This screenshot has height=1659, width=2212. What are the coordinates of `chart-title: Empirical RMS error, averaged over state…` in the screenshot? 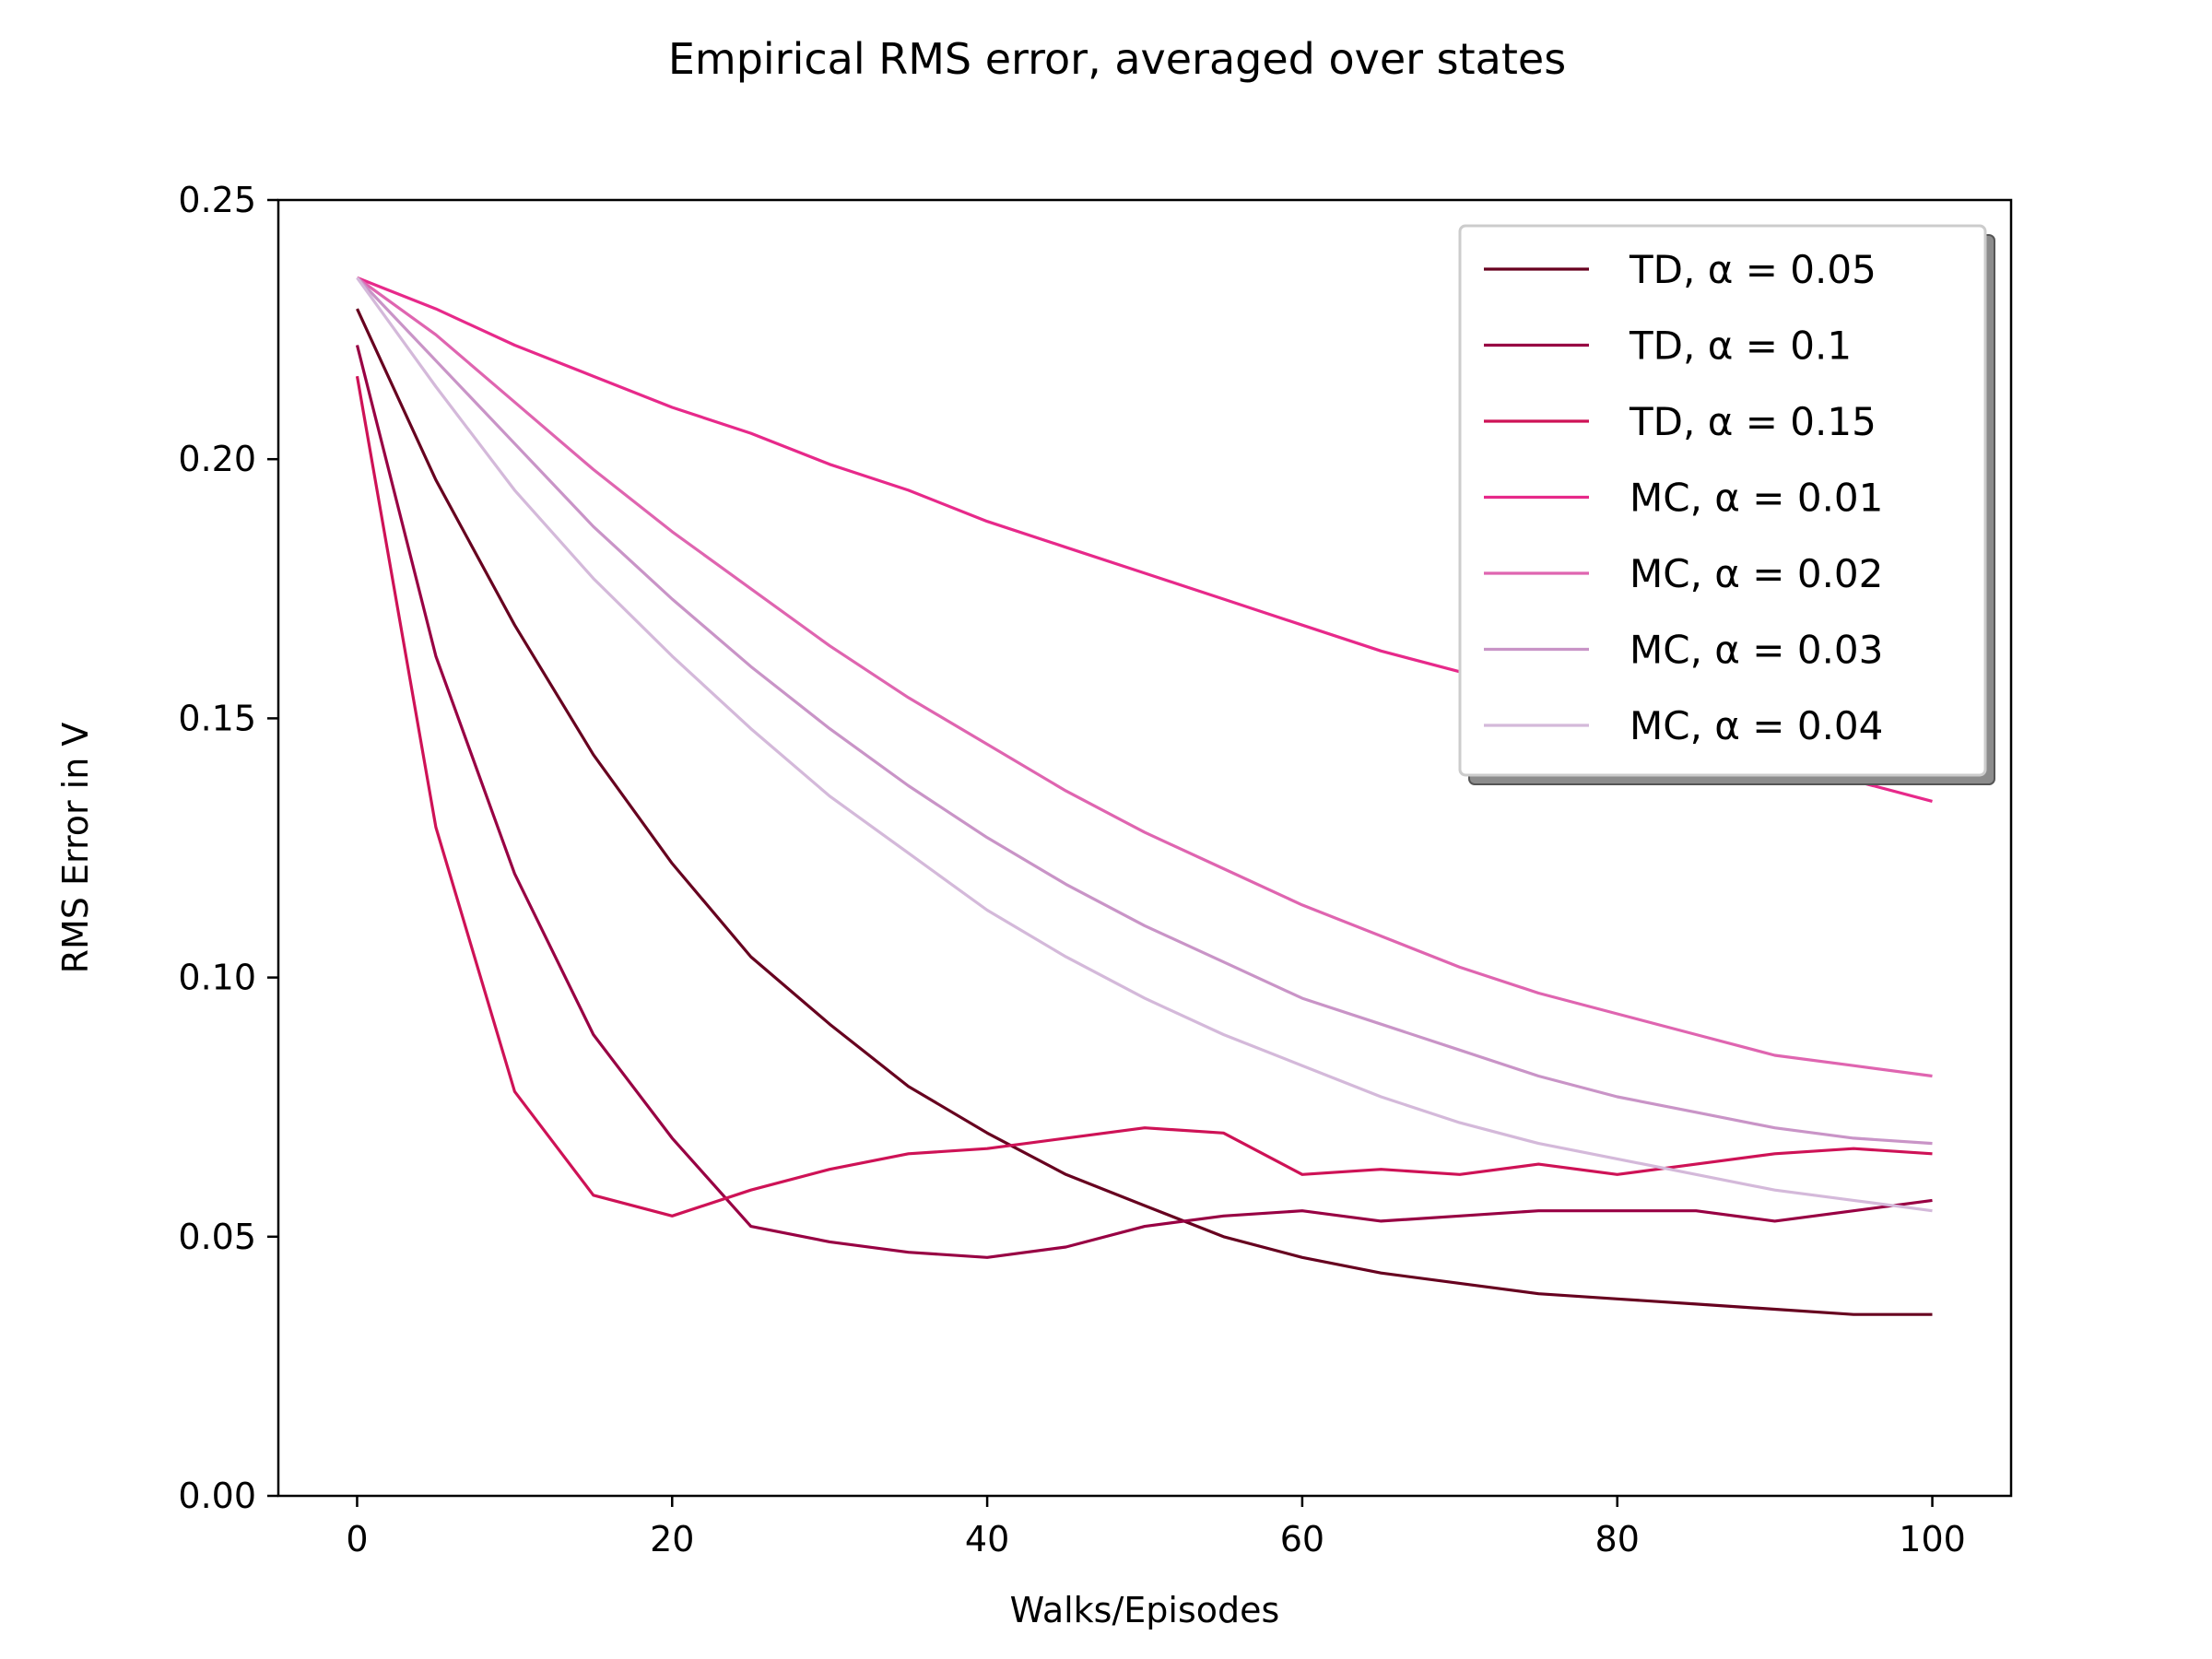 It's located at (1117, 59).